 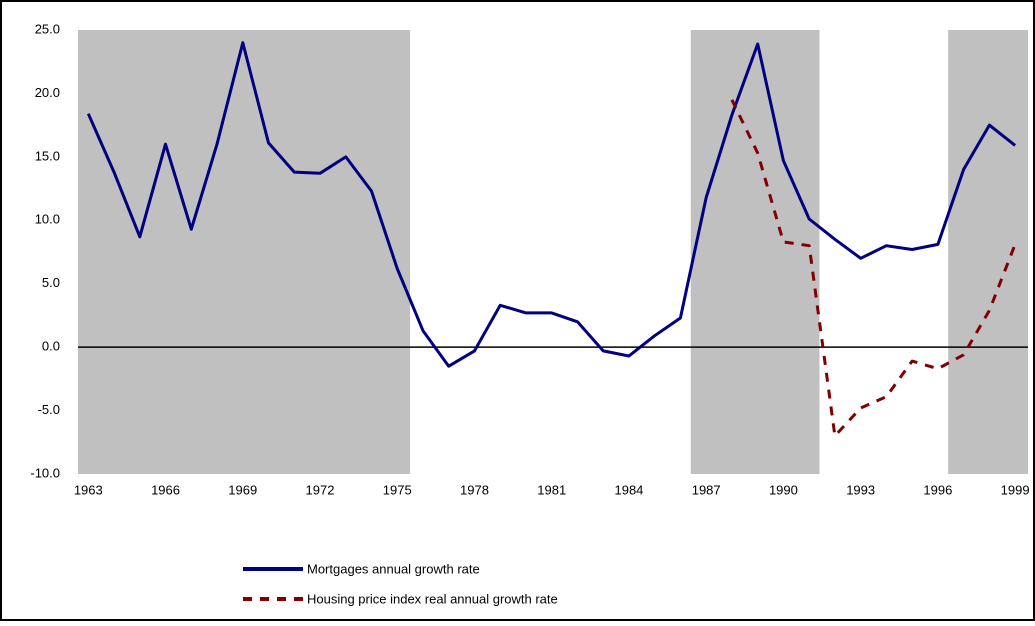 What do you see at coordinates (45, 472) in the screenshot?
I see `y-tick-label: -10.0` at bounding box center [45, 472].